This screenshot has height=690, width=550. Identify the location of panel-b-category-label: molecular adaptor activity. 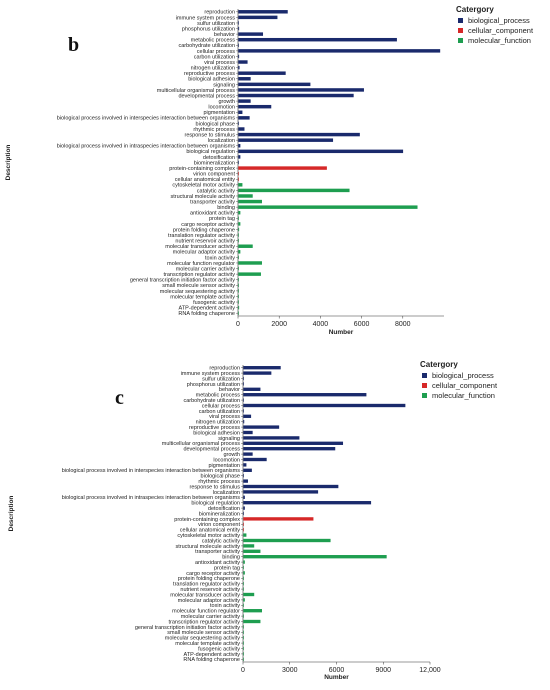
(204, 253).